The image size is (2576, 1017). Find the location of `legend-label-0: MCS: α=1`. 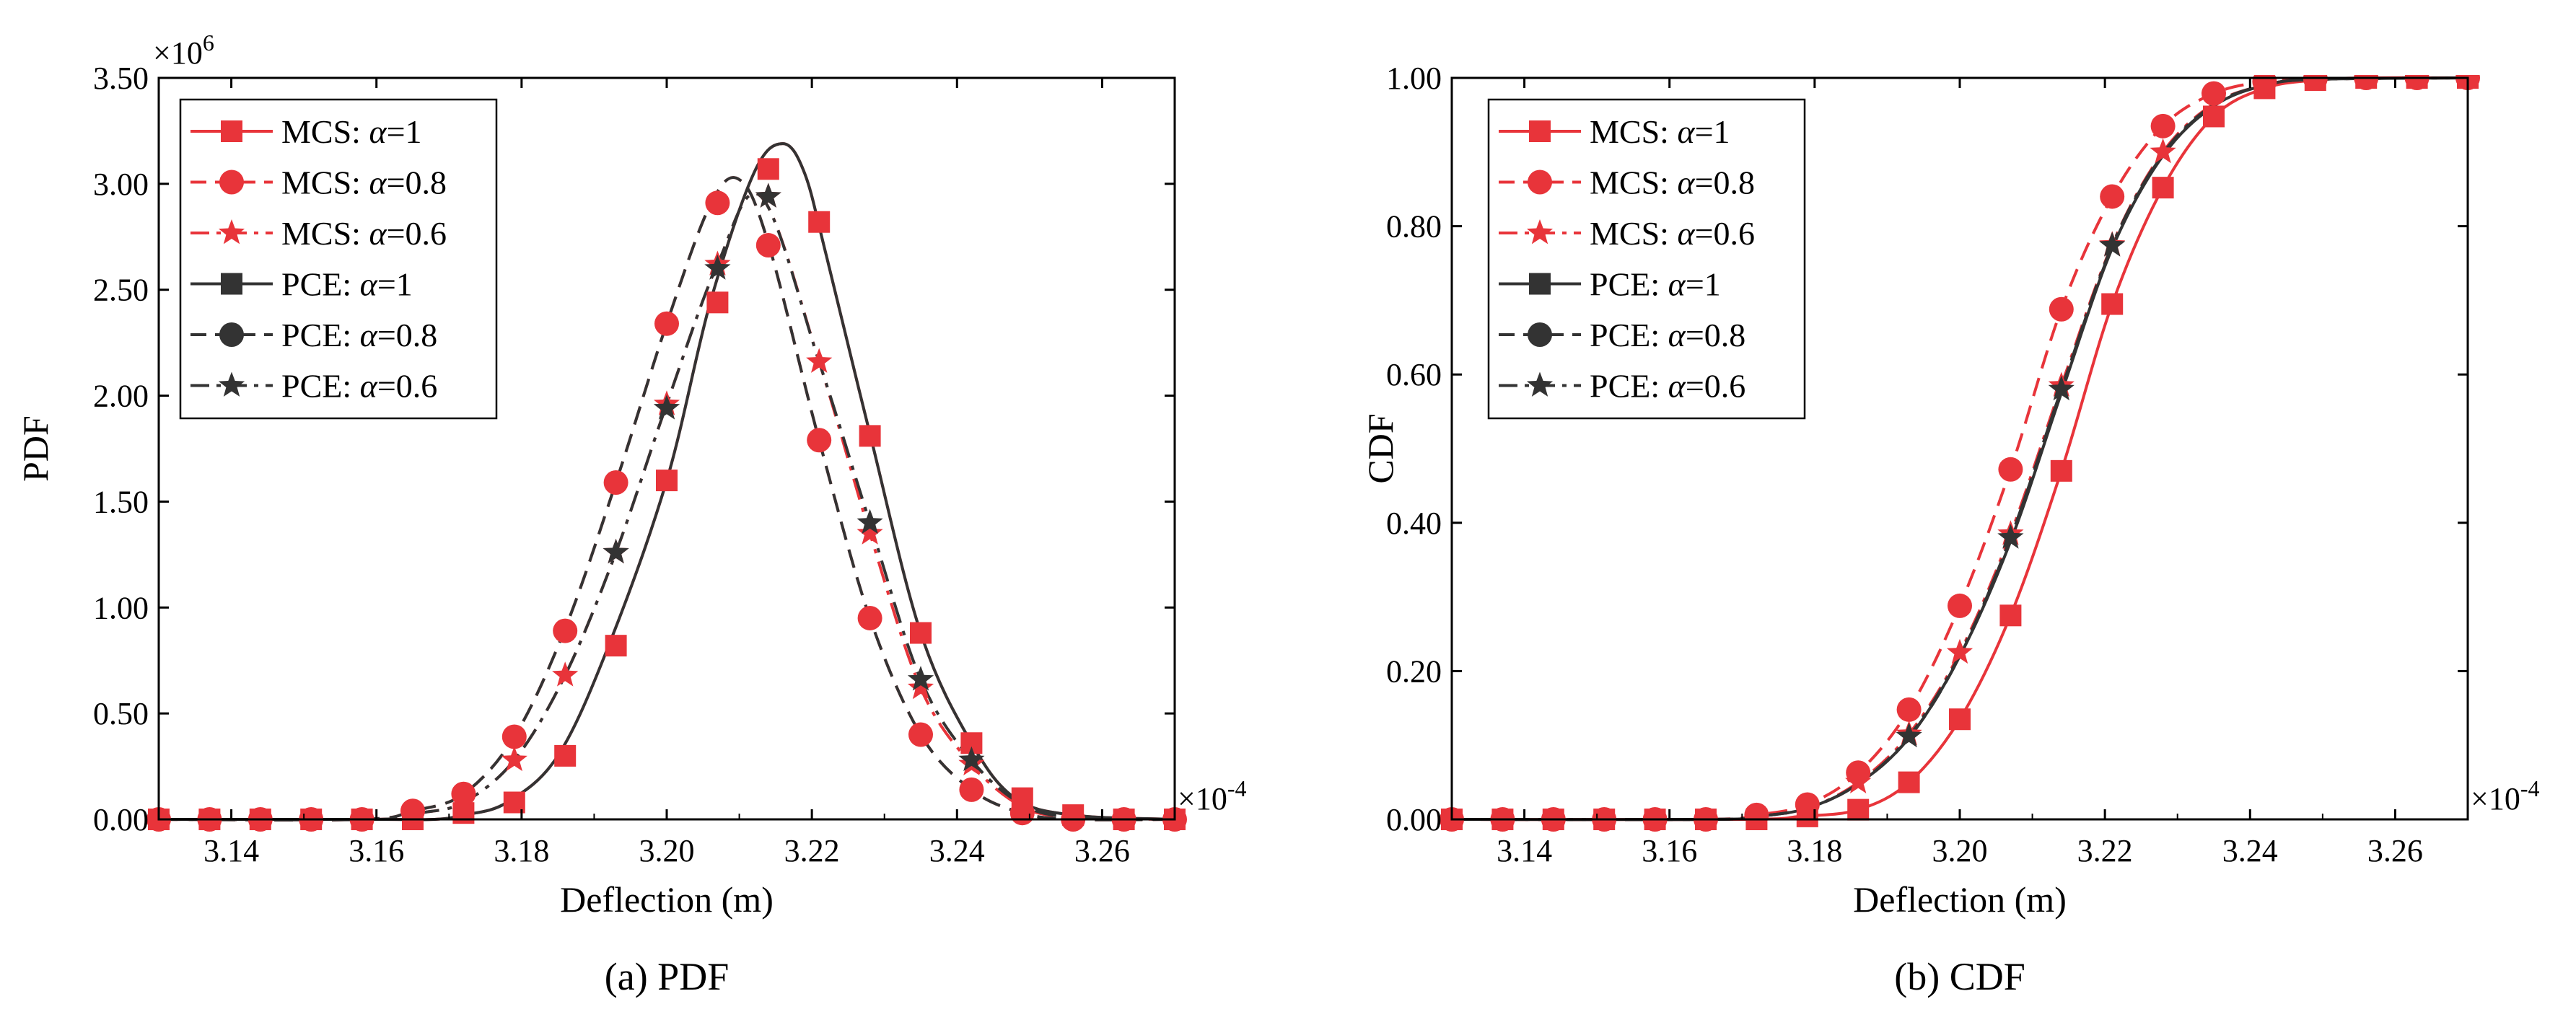

legend-label-0: MCS: α=1 is located at coordinates (1660, 131).